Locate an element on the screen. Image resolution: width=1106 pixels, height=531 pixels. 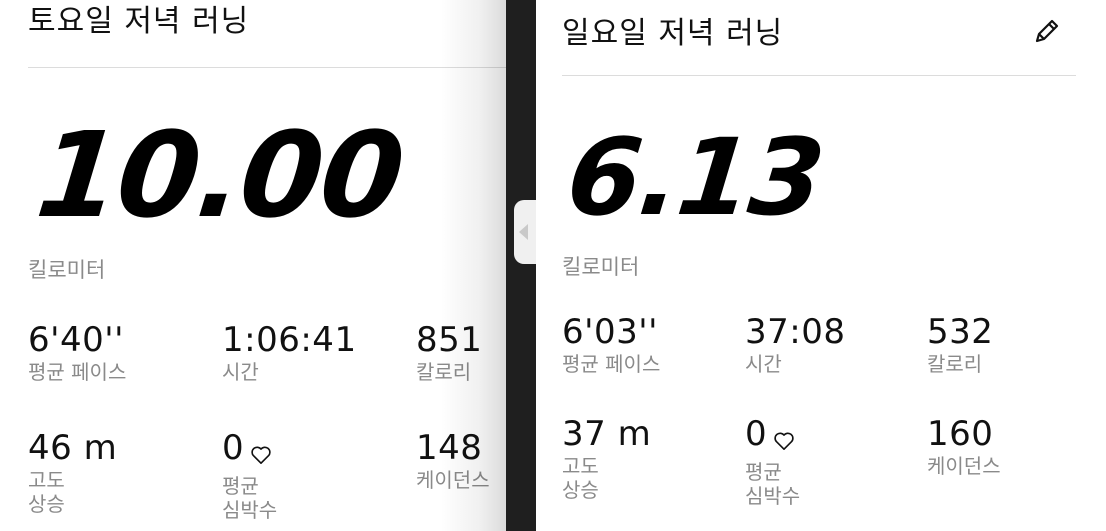
distance-value: 10.00 is located at coordinates (219, 175).